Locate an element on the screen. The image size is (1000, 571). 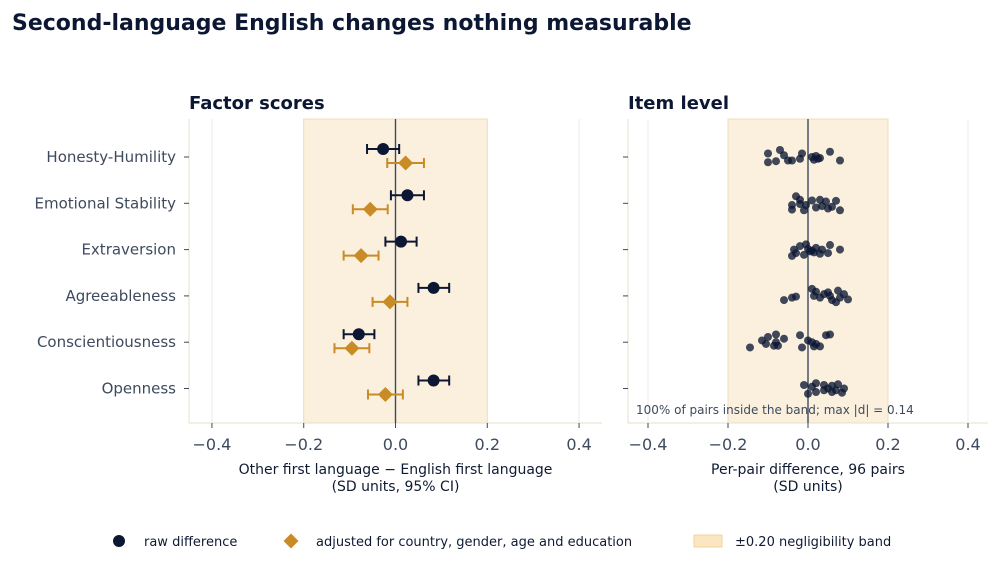
factor-ytick-label: Conscientiousness is located at coordinates (106, 342).